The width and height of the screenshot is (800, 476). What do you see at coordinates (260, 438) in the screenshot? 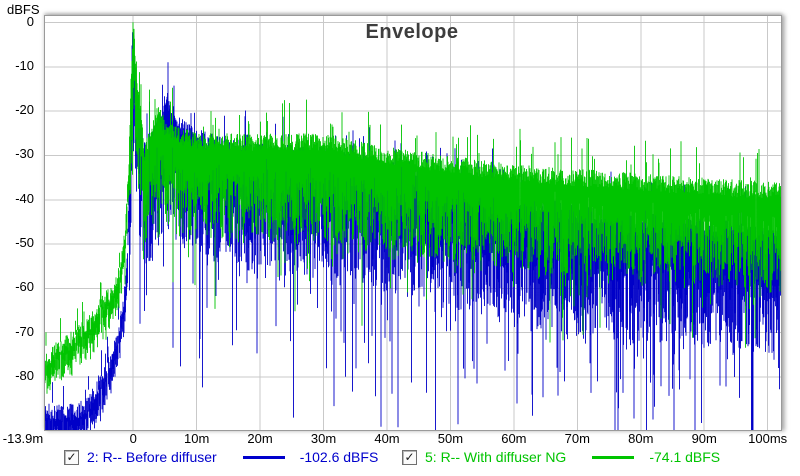
I see `x-tick-label: 20m` at bounding box center [260, 438].